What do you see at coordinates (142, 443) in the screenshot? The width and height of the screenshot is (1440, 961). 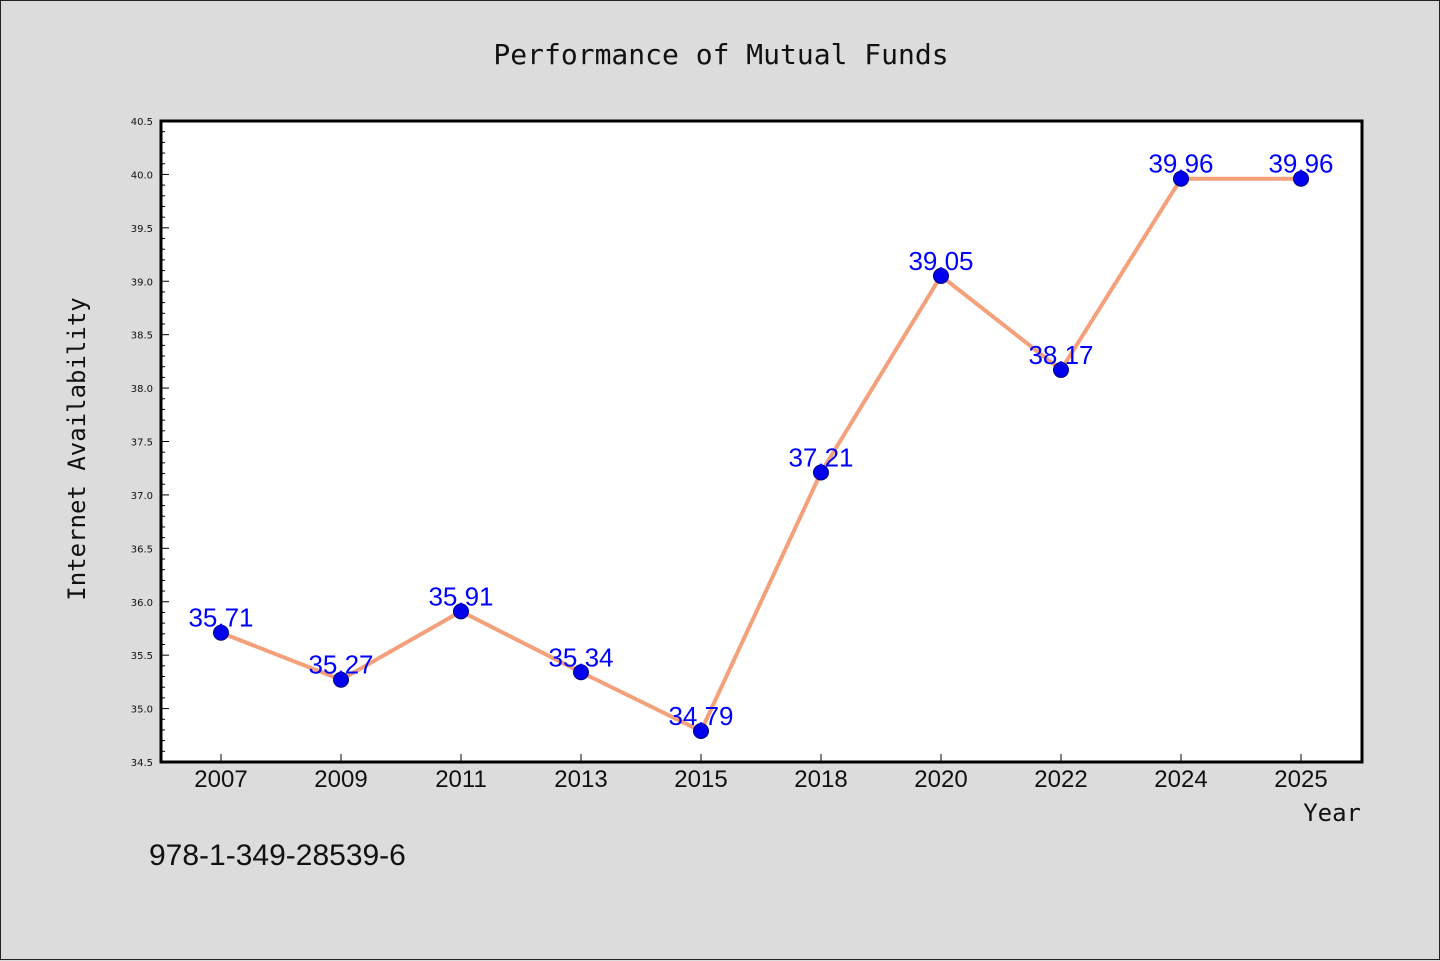 I see `y-tick-label: 37.5` at bounding box center [142, 443].